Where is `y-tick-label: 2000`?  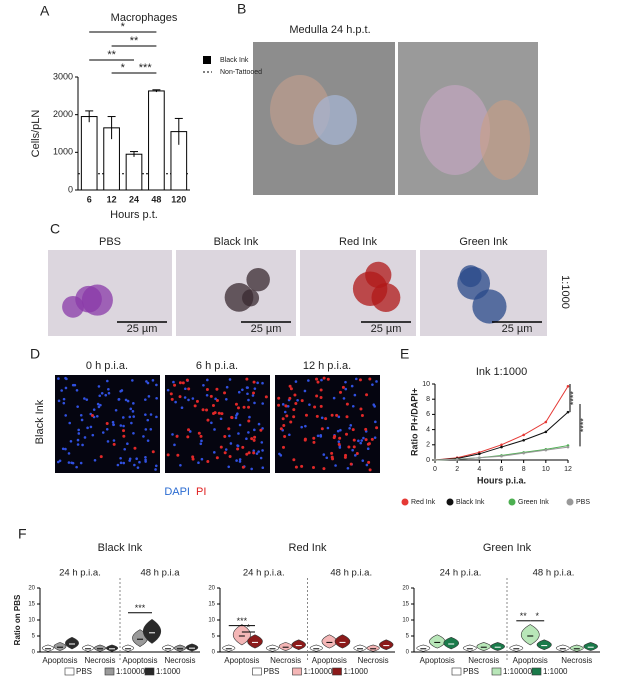 y-tick-label: 2000 is located at coordinates (63, 114).